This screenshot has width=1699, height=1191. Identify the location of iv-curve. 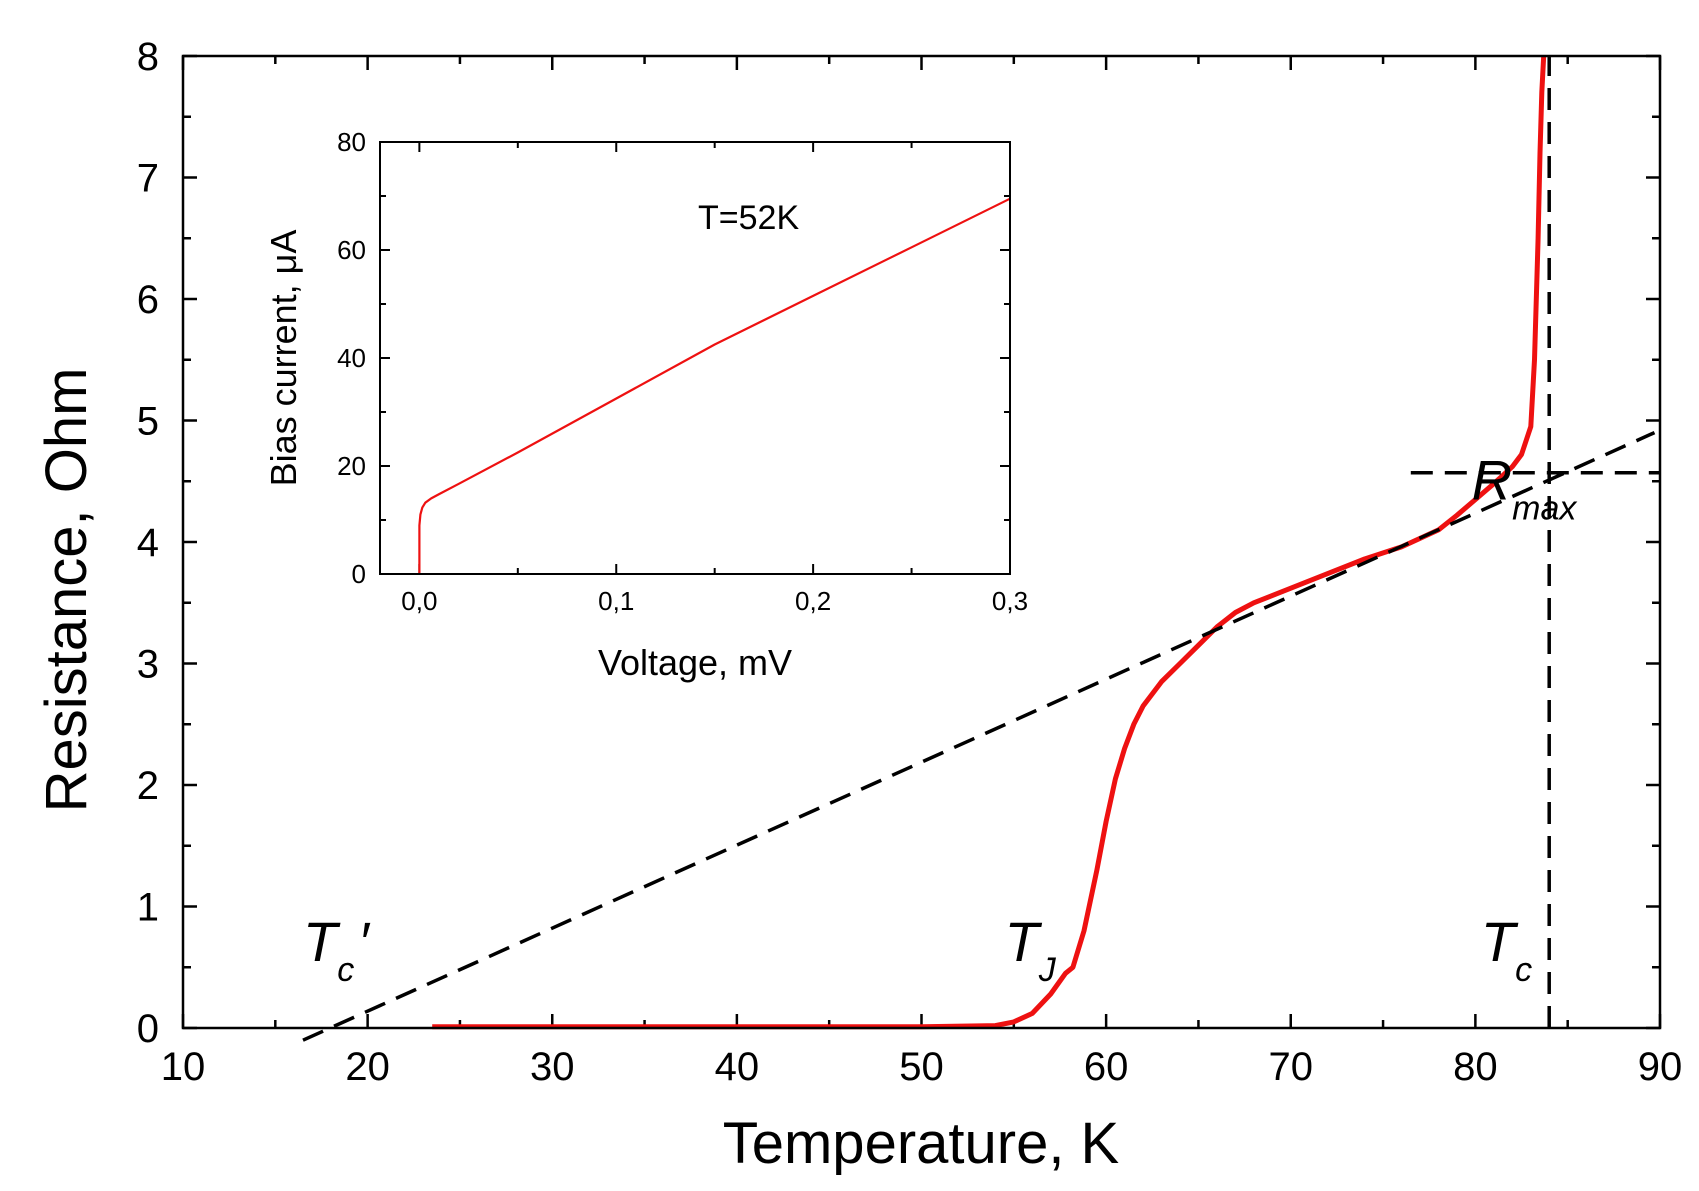
(714, 385).